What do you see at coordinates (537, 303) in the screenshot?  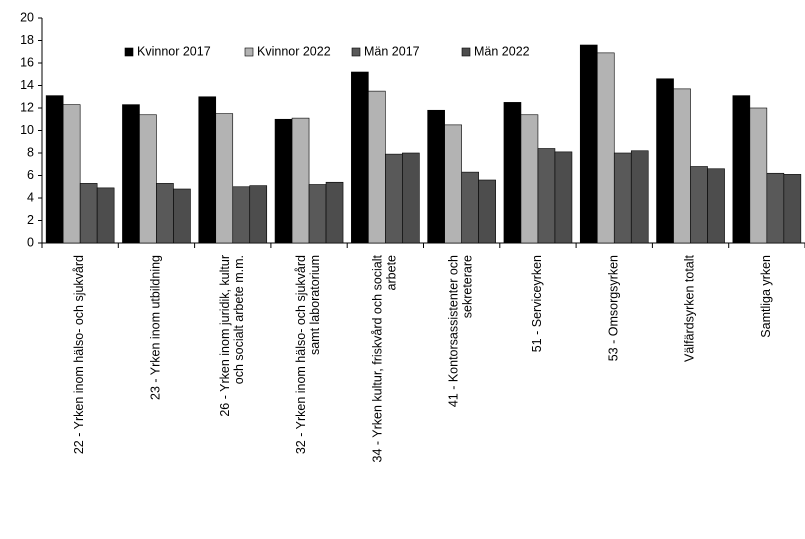 I see `x-tick-label: 51 - Serviceyrken` at bounding box center [537, 303].